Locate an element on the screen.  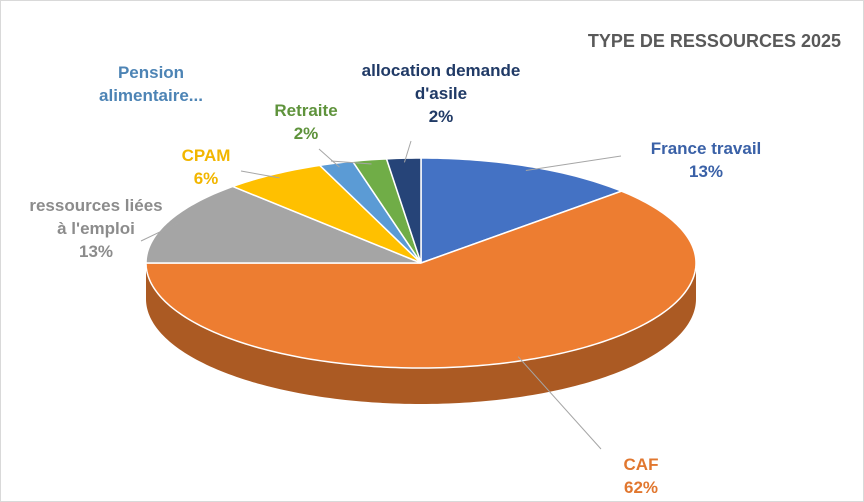
data-label: ressources liées à l'emploi 13% is located at coordinates (96, 228).